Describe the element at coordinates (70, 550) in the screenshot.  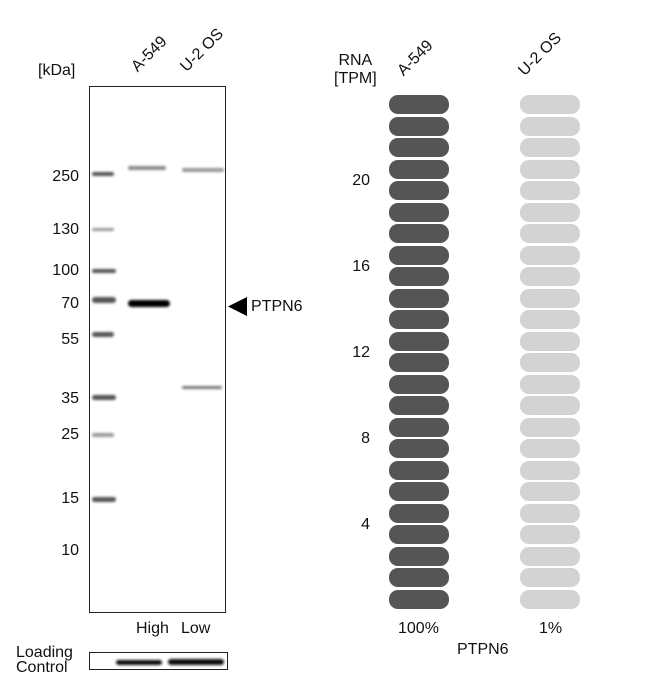
I see `marker-label-10: 10` at that location.